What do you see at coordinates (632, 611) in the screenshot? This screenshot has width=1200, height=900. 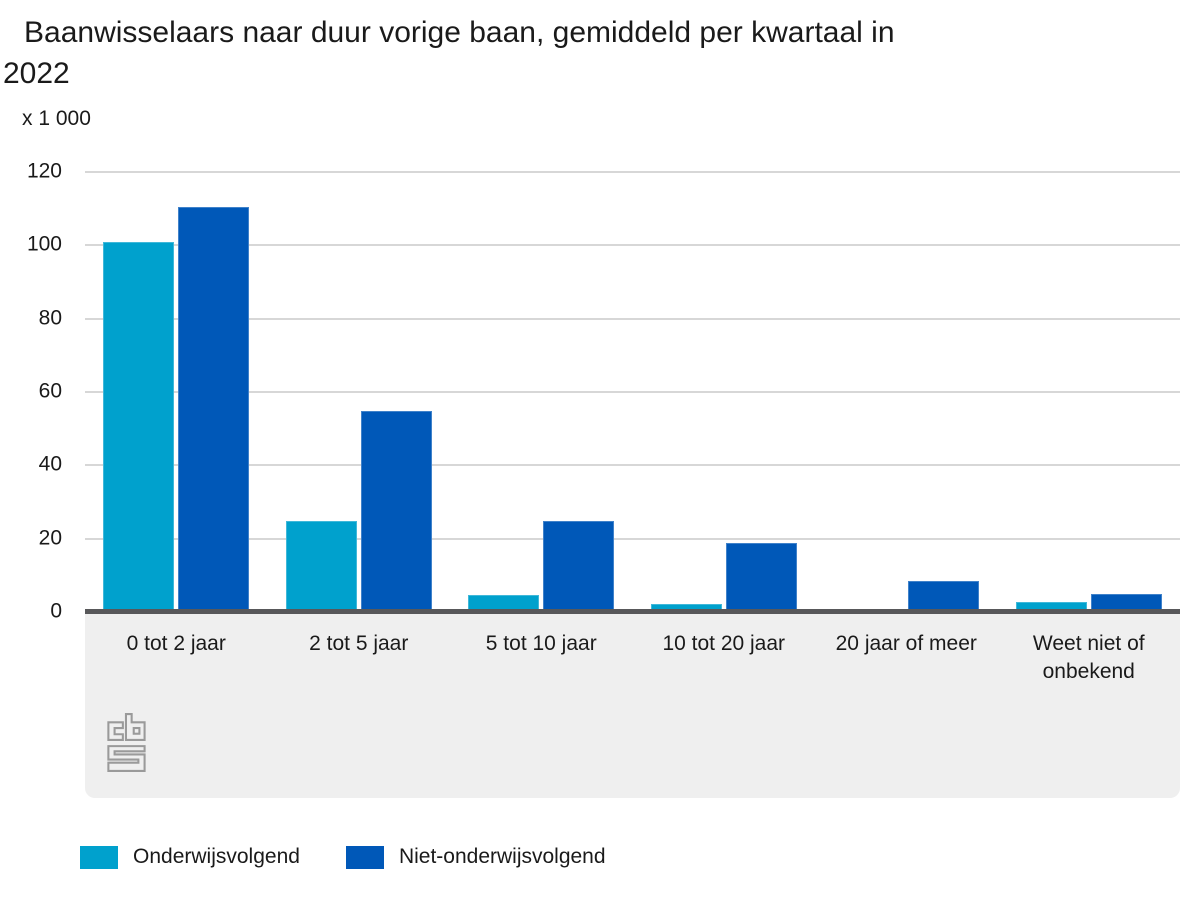 I see `x-axis-line` at bounding box center [632, 611].